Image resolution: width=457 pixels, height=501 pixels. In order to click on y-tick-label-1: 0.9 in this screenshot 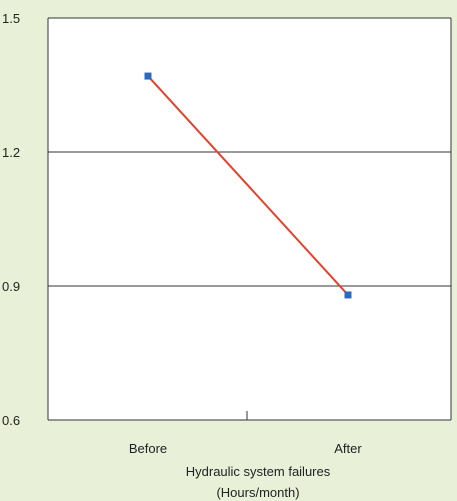, I will do `click(11, 286)`.